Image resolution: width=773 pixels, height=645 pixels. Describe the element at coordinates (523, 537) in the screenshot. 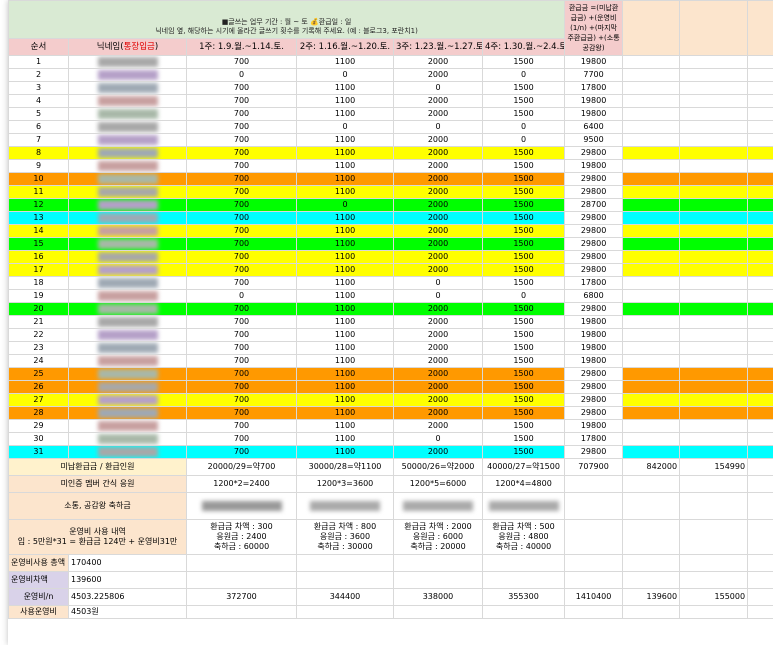

I see `w4-detail: 환급금 차액 : 500 응원금 : 4800 축하금 : 40000` at that location.